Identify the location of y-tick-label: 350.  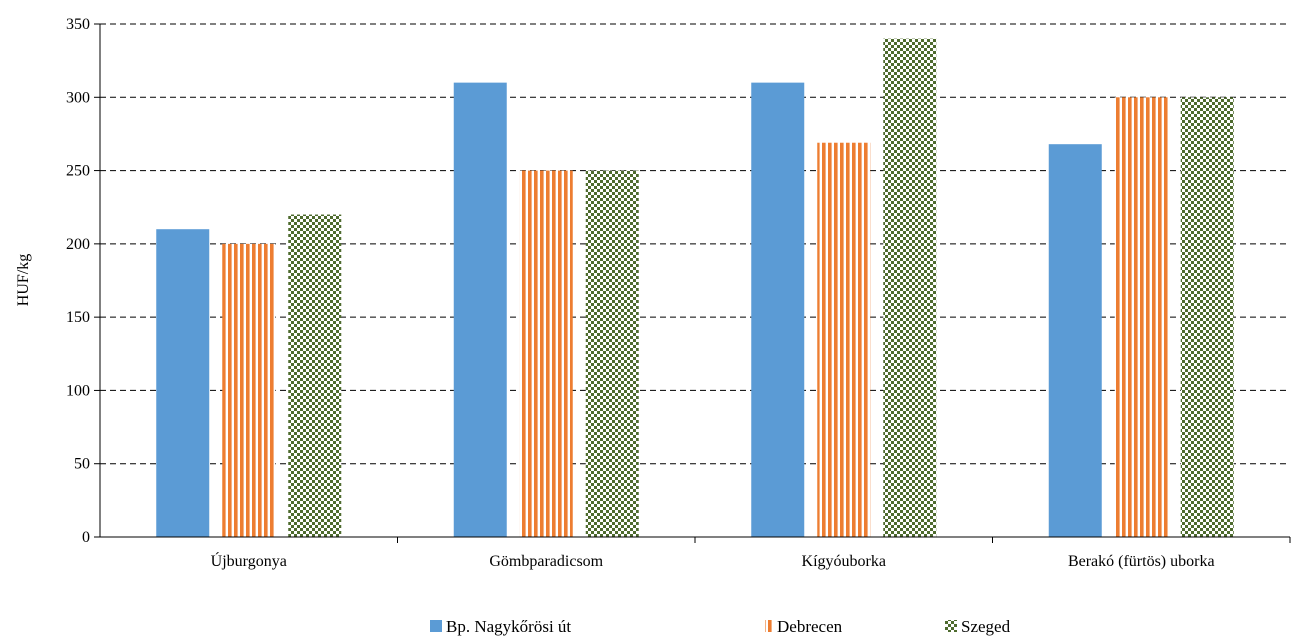
(78, 24).